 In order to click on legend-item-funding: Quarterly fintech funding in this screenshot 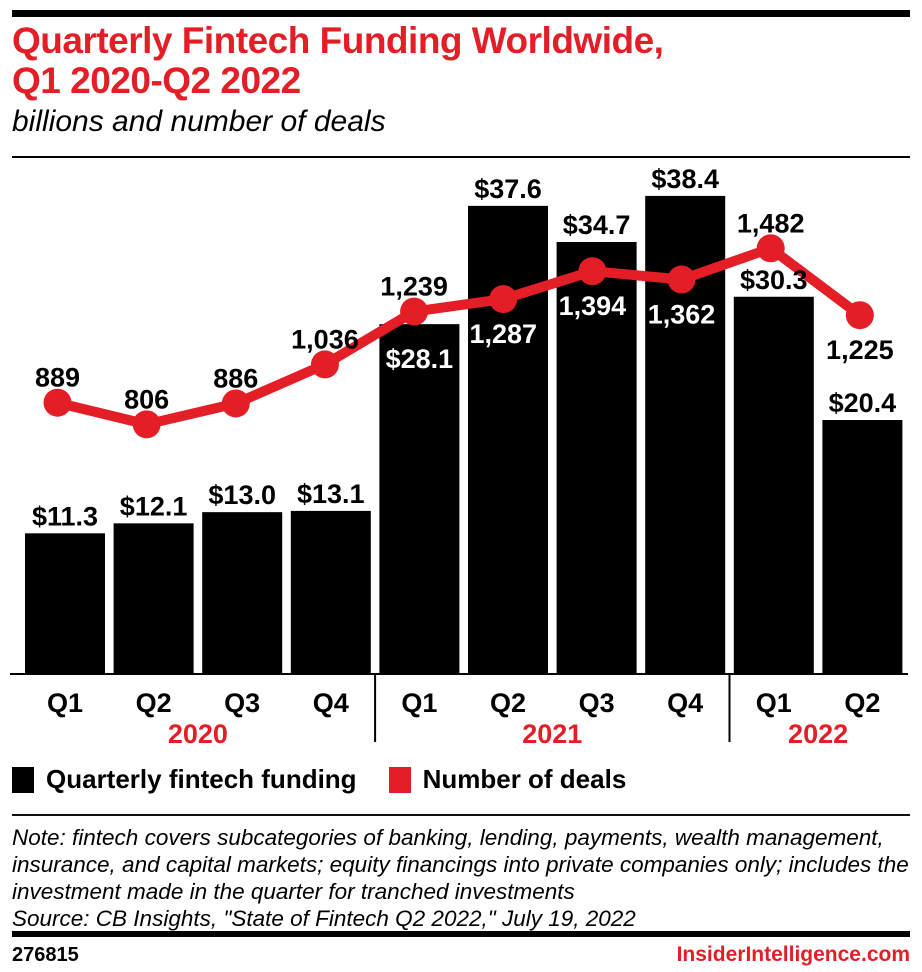, I will do `click(184, 779)`.